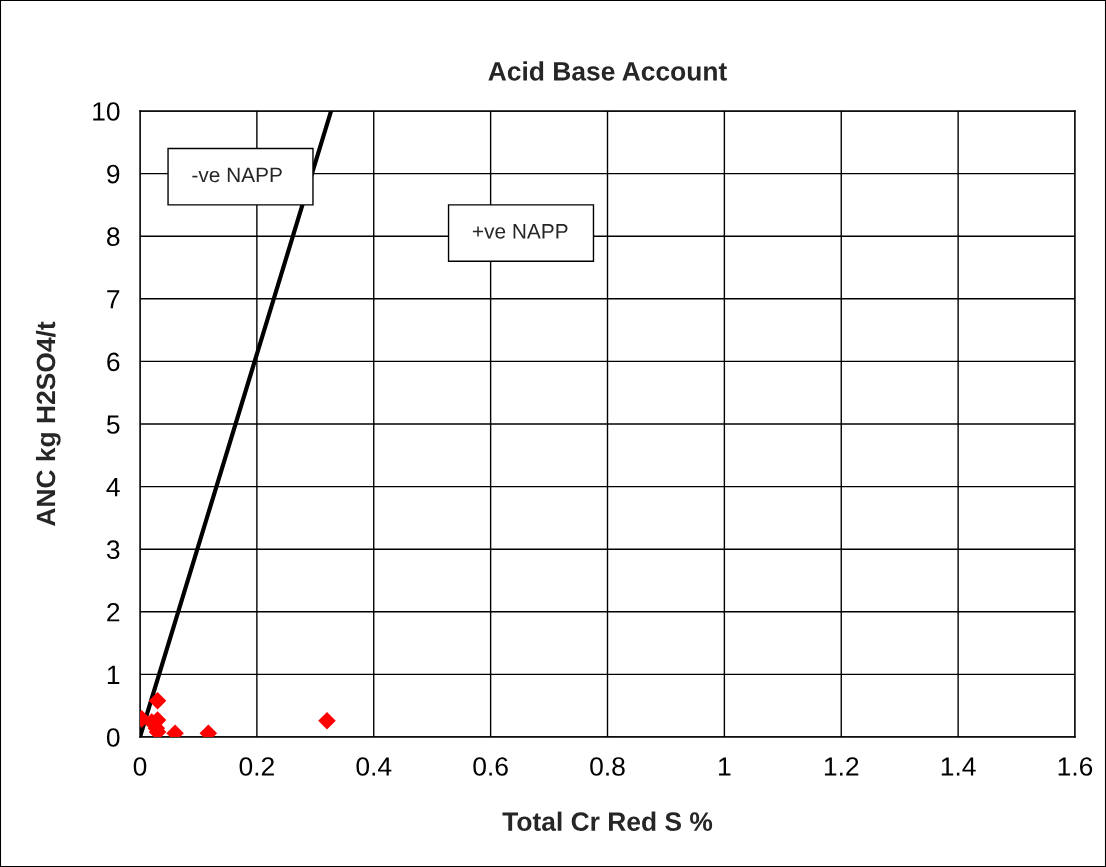 The width and height of the screenshot is (1106, 867). Describe the element at coordinates (113, 174) in the screenshot. I see `y-tick-label: 9` at that location.